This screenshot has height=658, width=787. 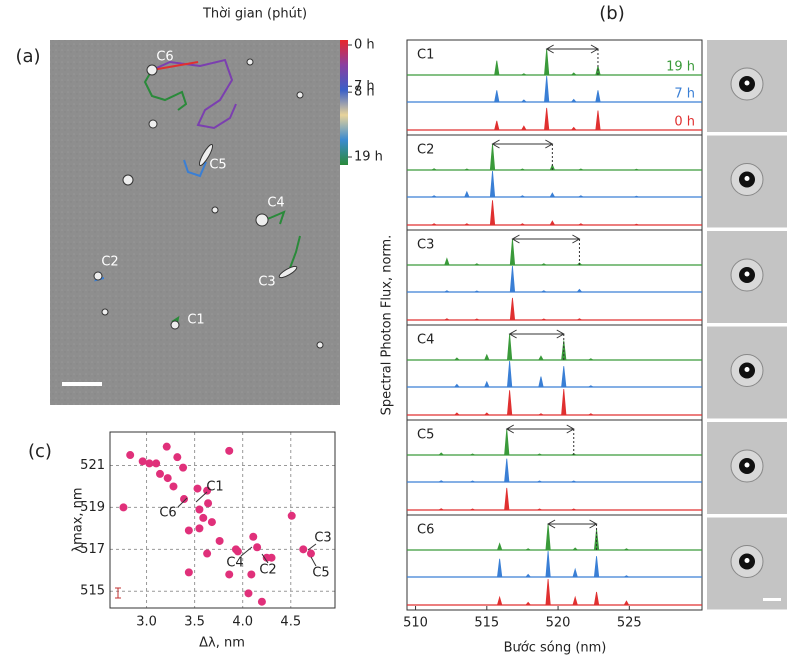 I want to click on colorbar-tick-label: 0 h, so click(x=364, y=45).